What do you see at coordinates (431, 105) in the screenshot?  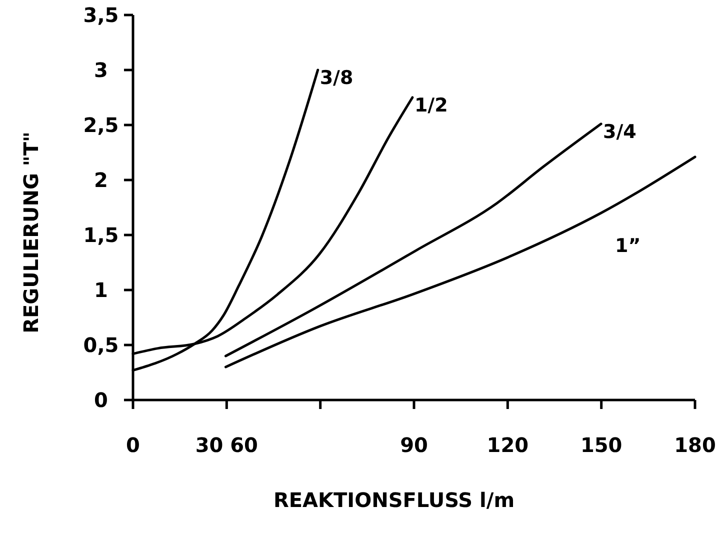 I see `series-label: 1/2` at bounding box center [431, 105].